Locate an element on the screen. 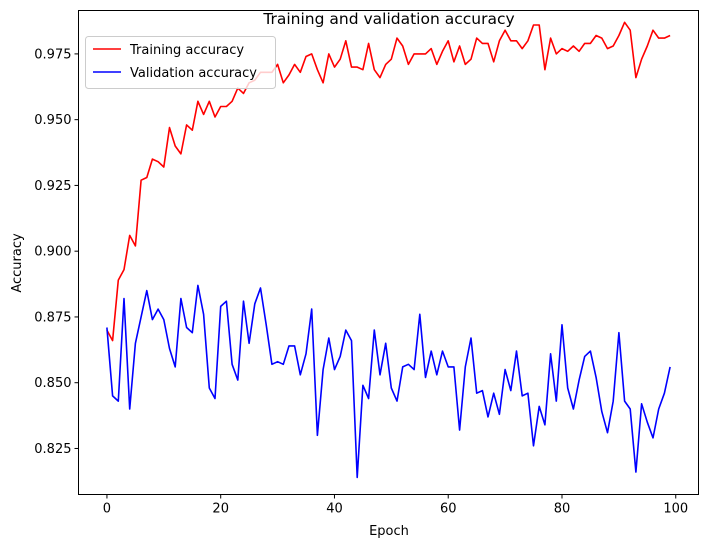  x-tick-label: 60 is located at coordinates (448, 509).